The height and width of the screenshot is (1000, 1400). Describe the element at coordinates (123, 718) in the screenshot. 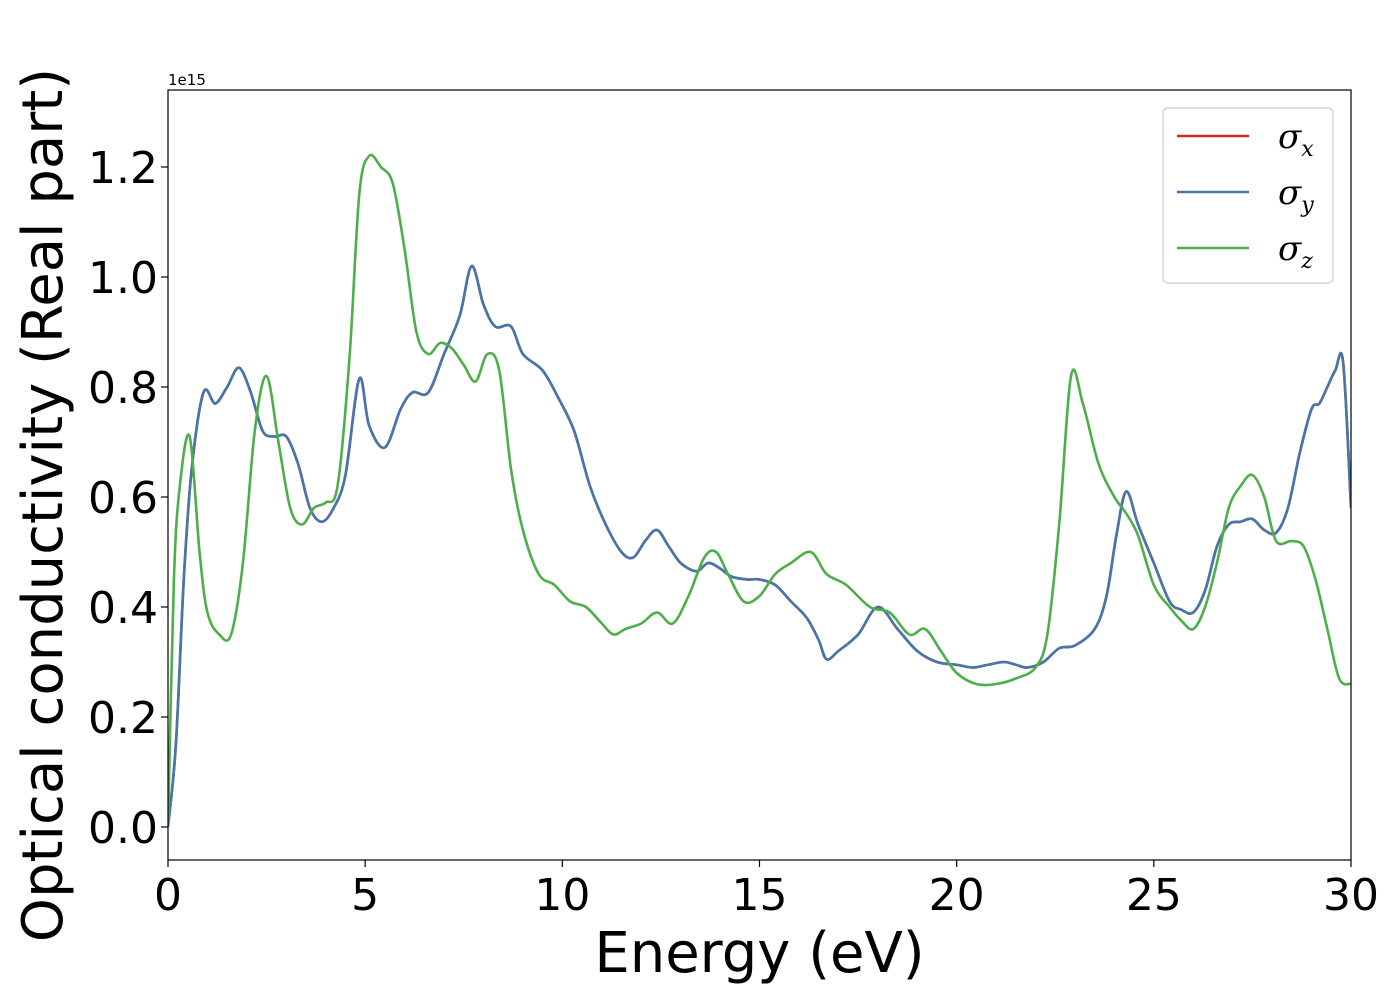

I see `y-tick-label: 0.2` at that location.